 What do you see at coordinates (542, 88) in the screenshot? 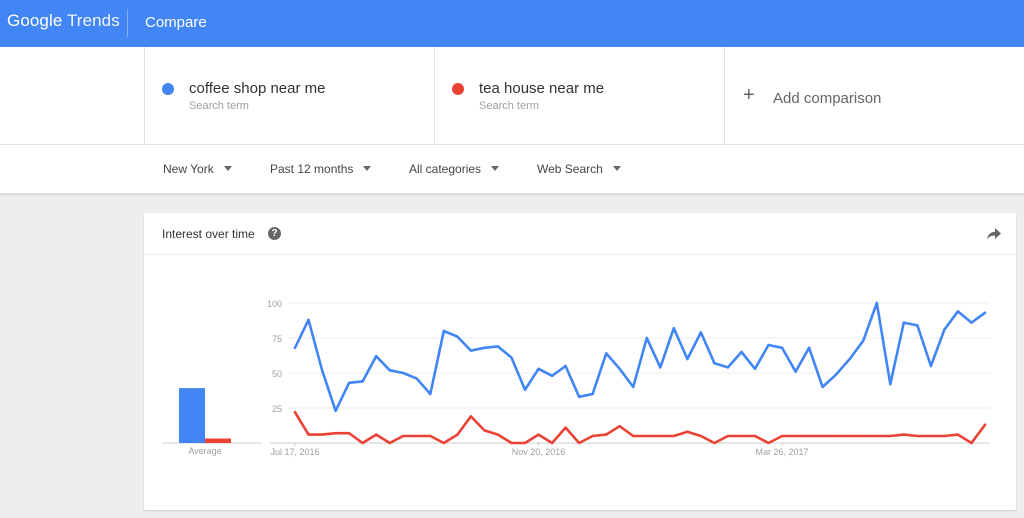
I see `search-term-name: tea house near me` at bounding box center [542, 88].